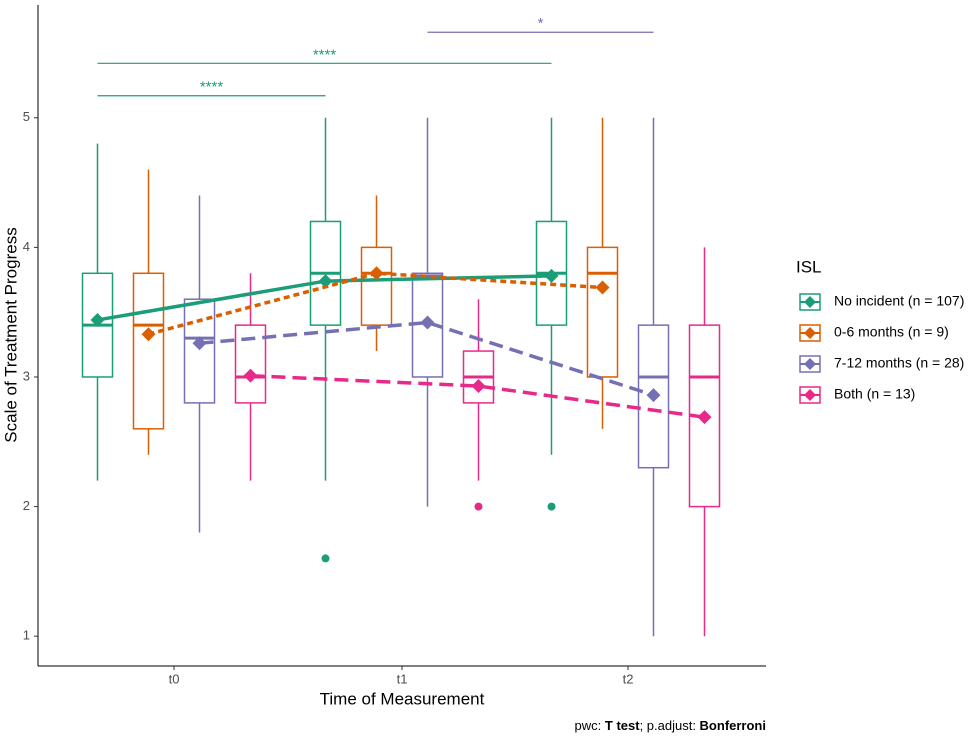 This screenshot has width=980, height=736. Describe the element at coordinates (622, 725) in the screenshot. I see `caption-part: T test` at that location.